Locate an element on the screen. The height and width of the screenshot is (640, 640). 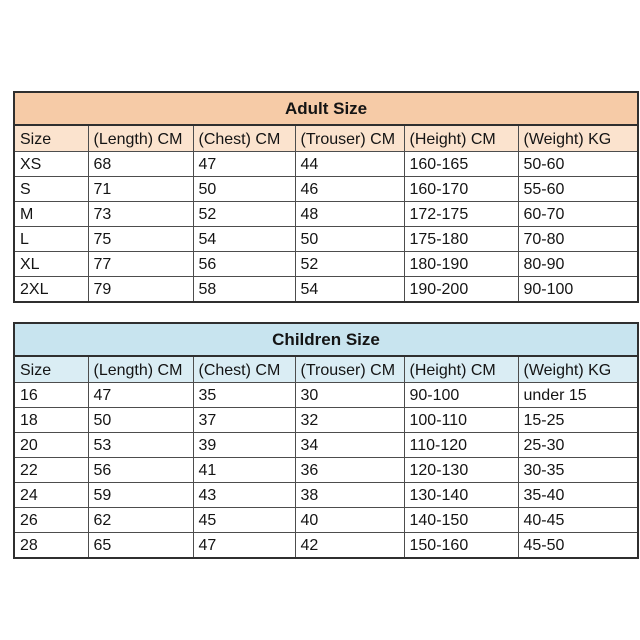
column-header: (Chest) CM is located at coordinates (244, 369).